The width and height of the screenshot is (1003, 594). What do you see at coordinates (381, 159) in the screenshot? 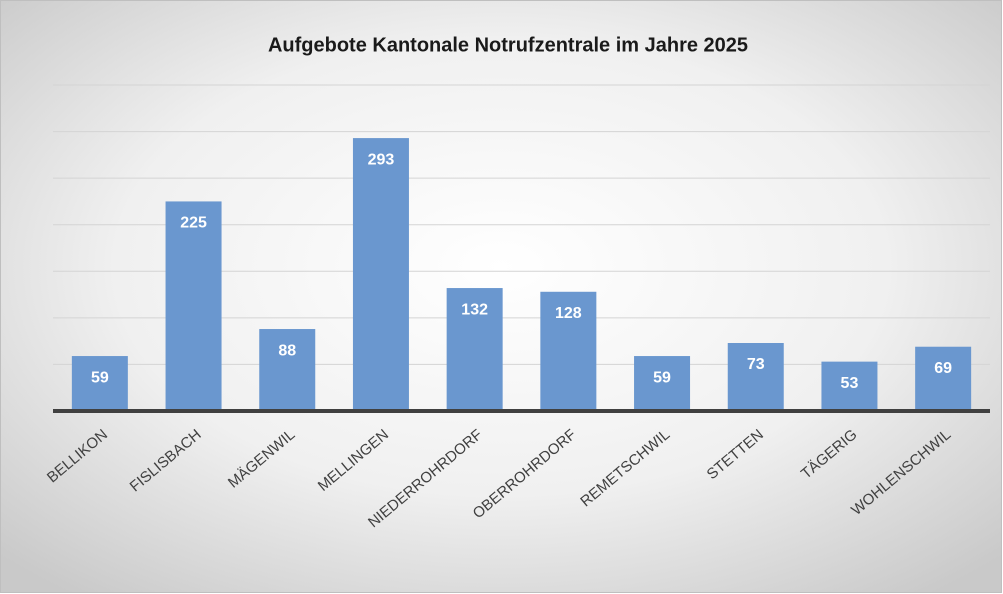
I see `data-label: 293` at bounding box center [381, 159].